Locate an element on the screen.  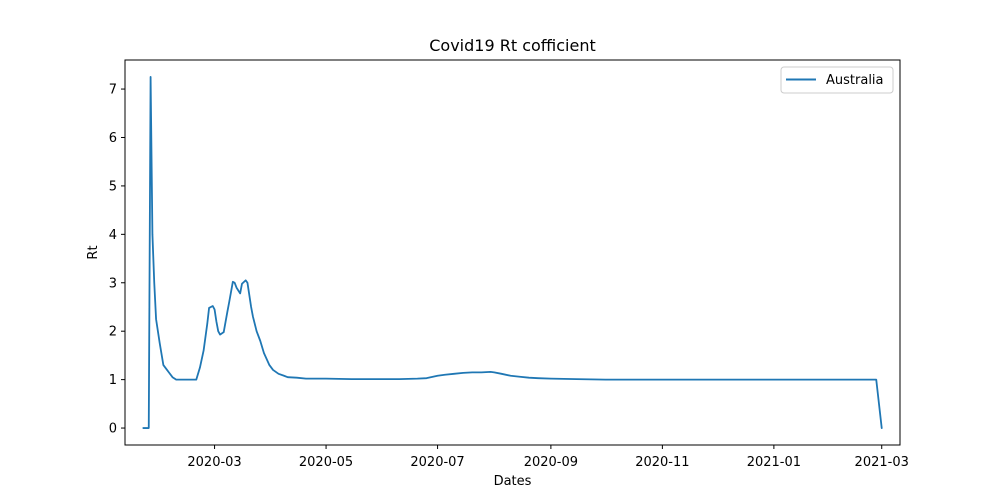
x-tick-label: 2021-01 is located at coordinates (774, 462).